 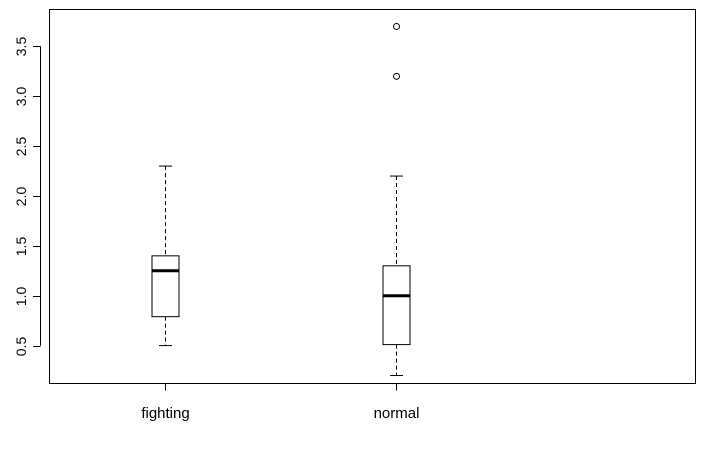 What do you see at coordinates (21, 147) in the screenshot?
I see `y-tick-label: 2.5` at bounding box center [21, 147].